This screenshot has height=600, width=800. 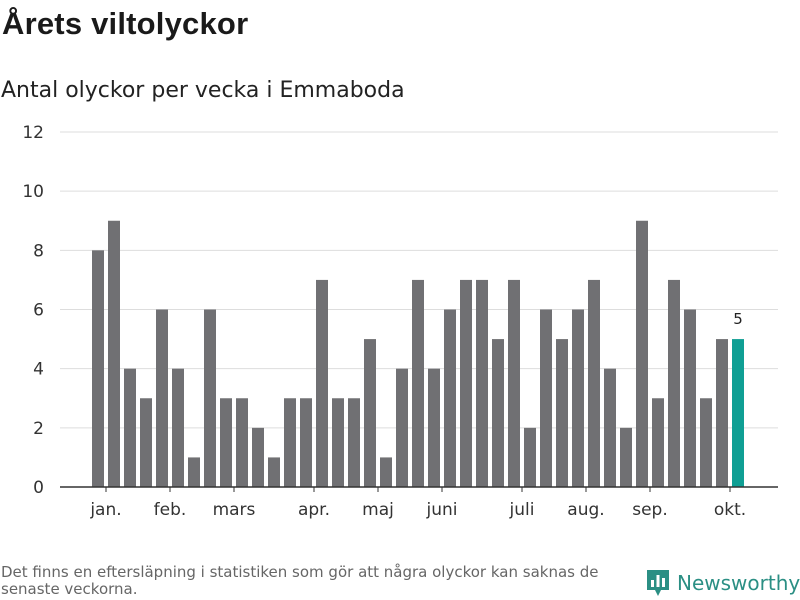 I want to click on y-tick-label: 0, so click(x=38, y=488).